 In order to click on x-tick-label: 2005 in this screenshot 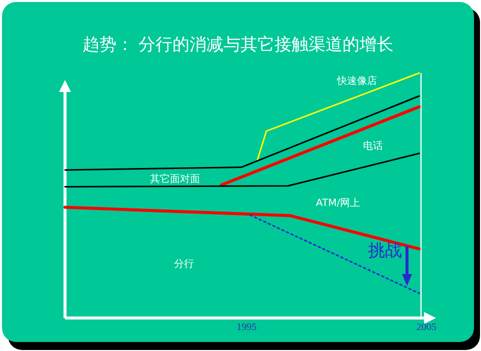, I will do `click(426, 327)`.